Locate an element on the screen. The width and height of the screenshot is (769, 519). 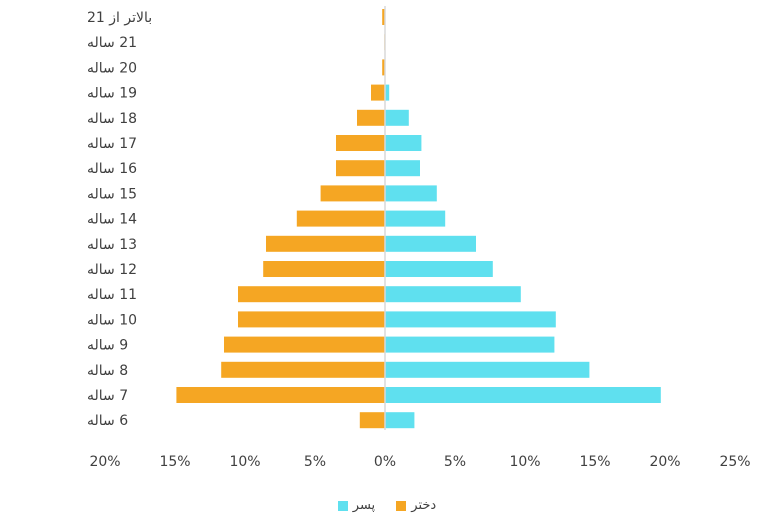
x-tick-label-9: 25% is located at coordinates (734, 462).